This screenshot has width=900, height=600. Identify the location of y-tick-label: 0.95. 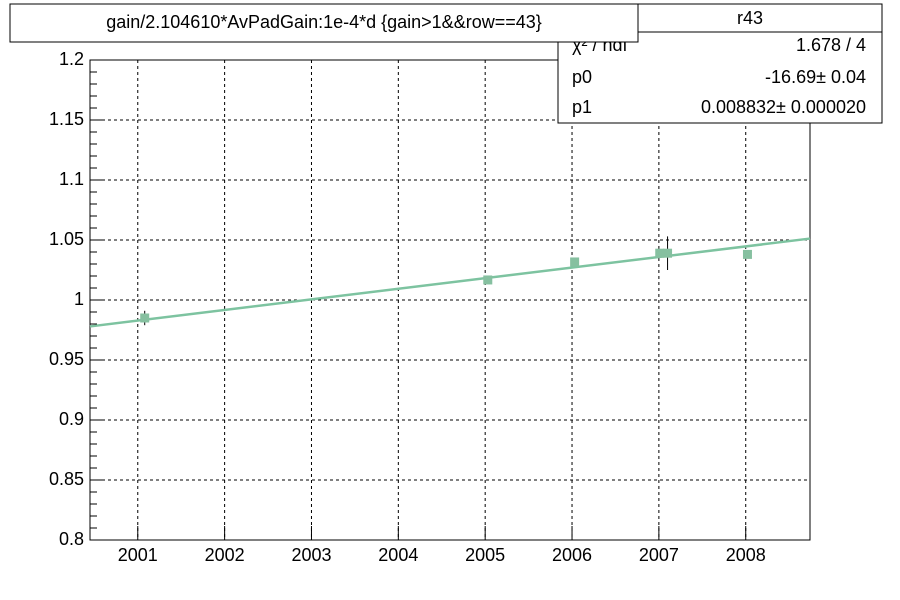
(66, 359).